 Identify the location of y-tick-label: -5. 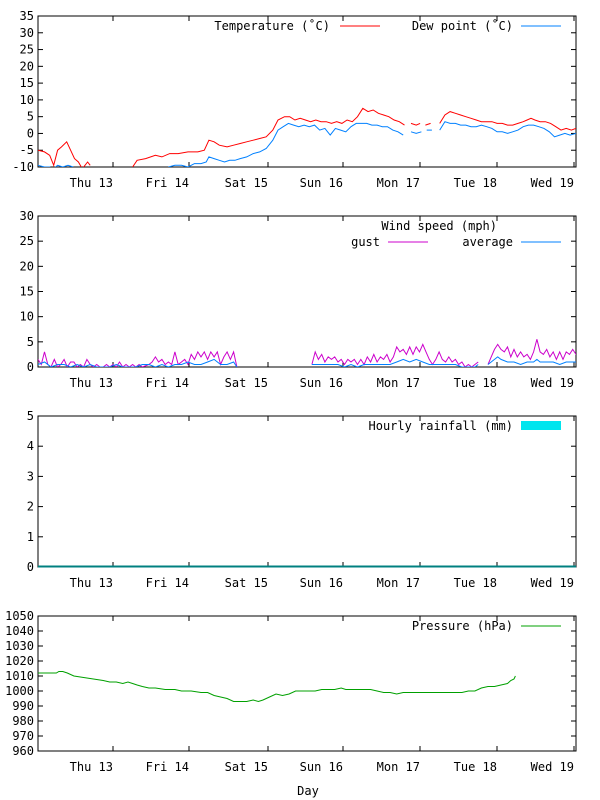
(27, 150).